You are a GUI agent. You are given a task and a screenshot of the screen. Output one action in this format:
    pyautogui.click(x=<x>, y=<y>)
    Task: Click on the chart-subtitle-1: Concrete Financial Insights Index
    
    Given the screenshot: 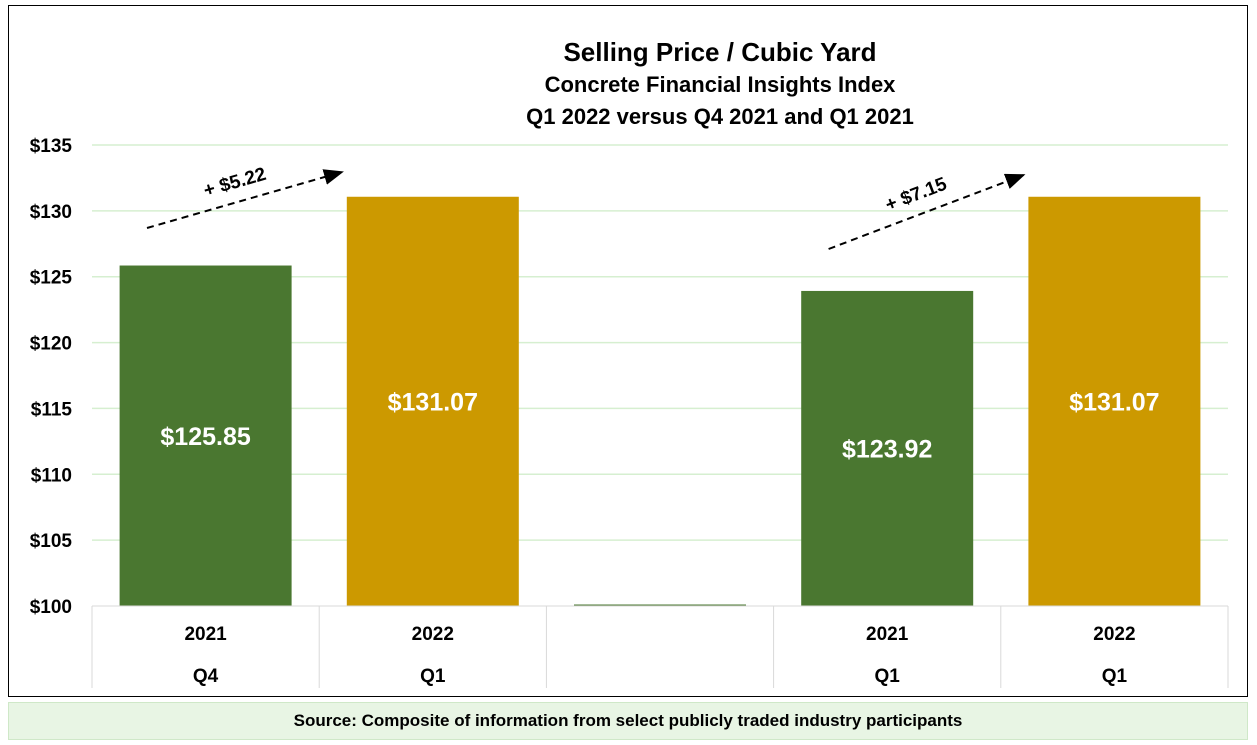 What is the action you would take?
    pyautogui.click(x=721, y=84)
    